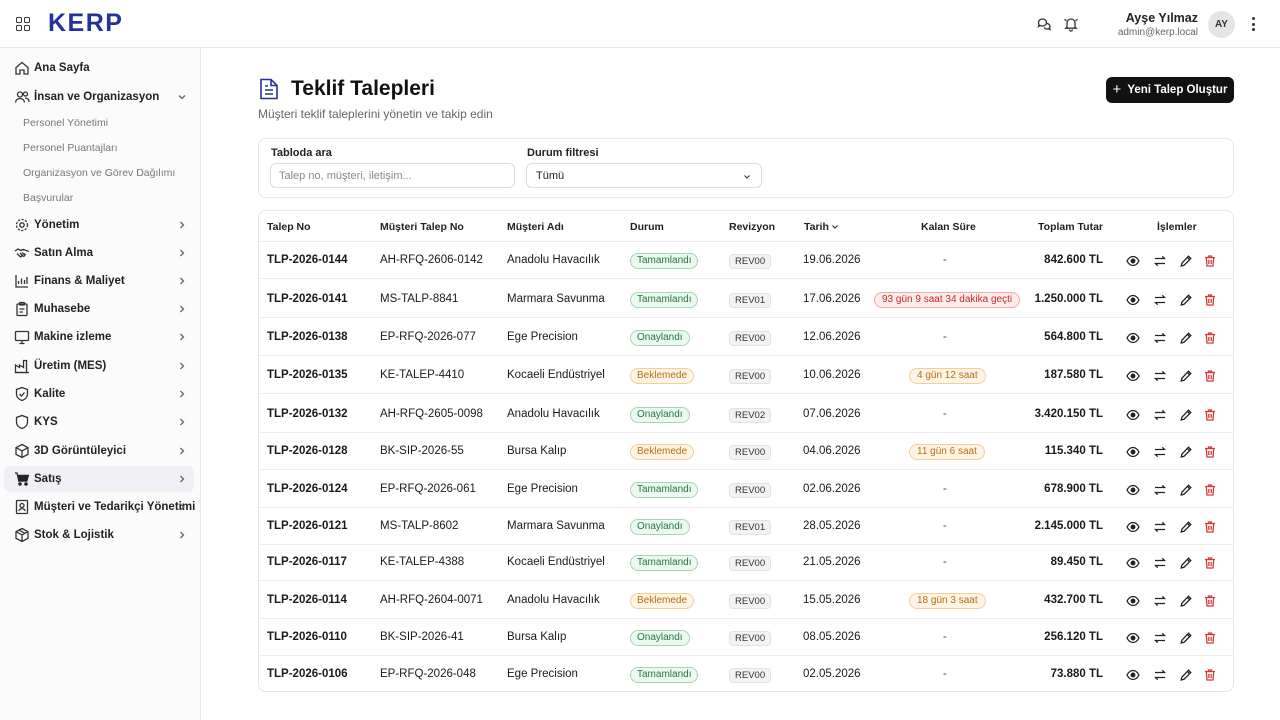 Image resolution: width=1280 pixels, height=720 pixels. What do you see at coordinates (99, 451) in the screenshot?
I see `sidebar-item-3d-goruntuleyici: 3D Görüntüleyici` at bounding box center [99, 451].